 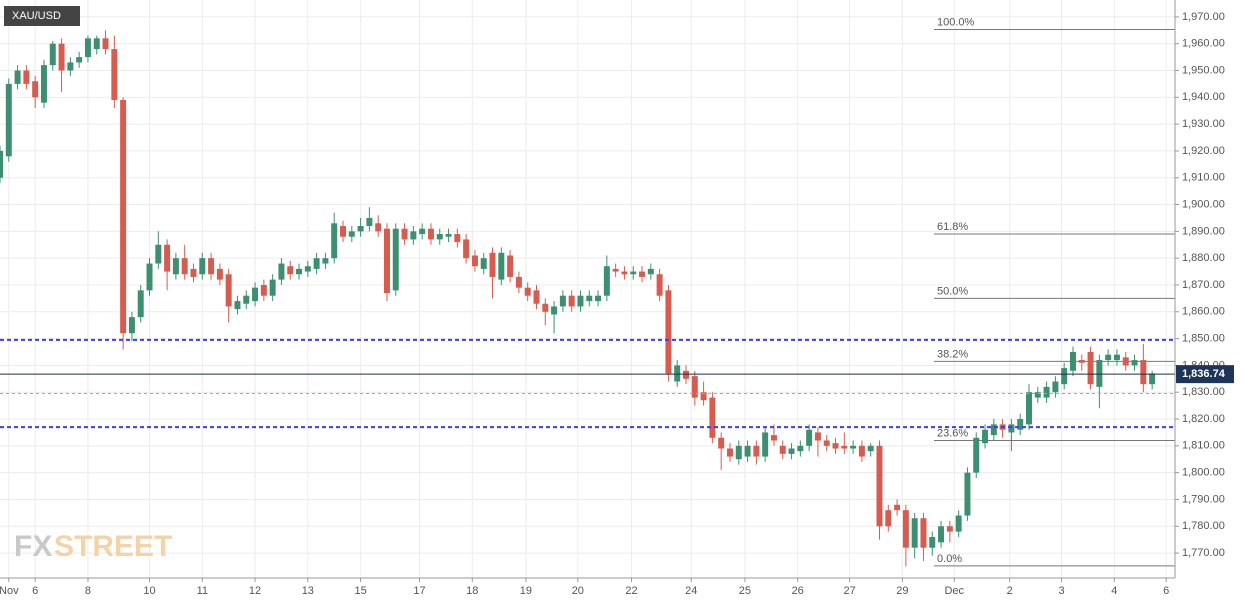 I want to click on x-tick-label: 19, so click(x=526, y=591).